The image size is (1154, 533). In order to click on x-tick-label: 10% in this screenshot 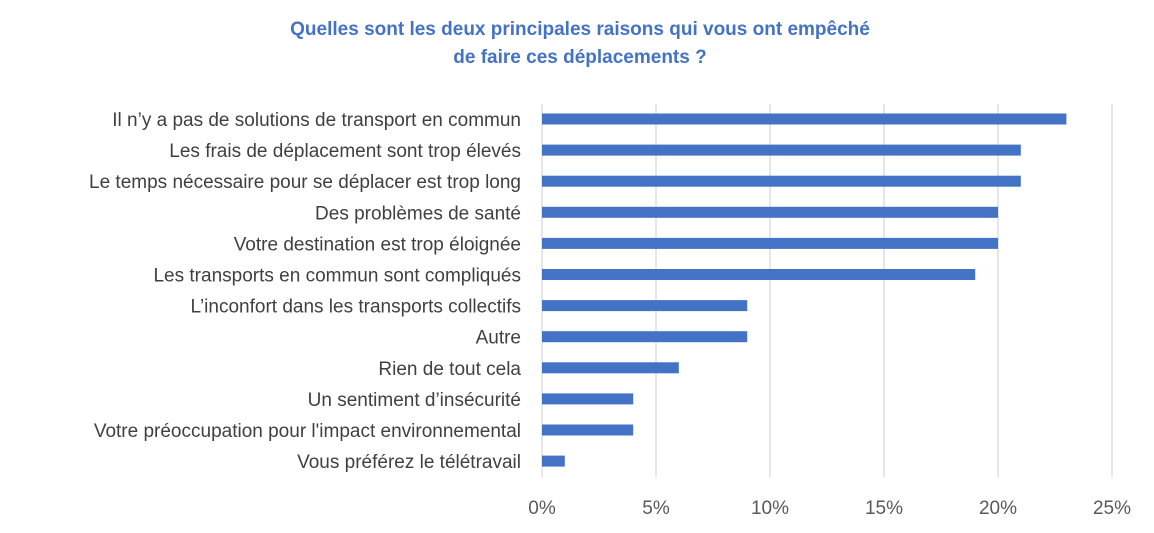, I will do `click(770, 508)`.